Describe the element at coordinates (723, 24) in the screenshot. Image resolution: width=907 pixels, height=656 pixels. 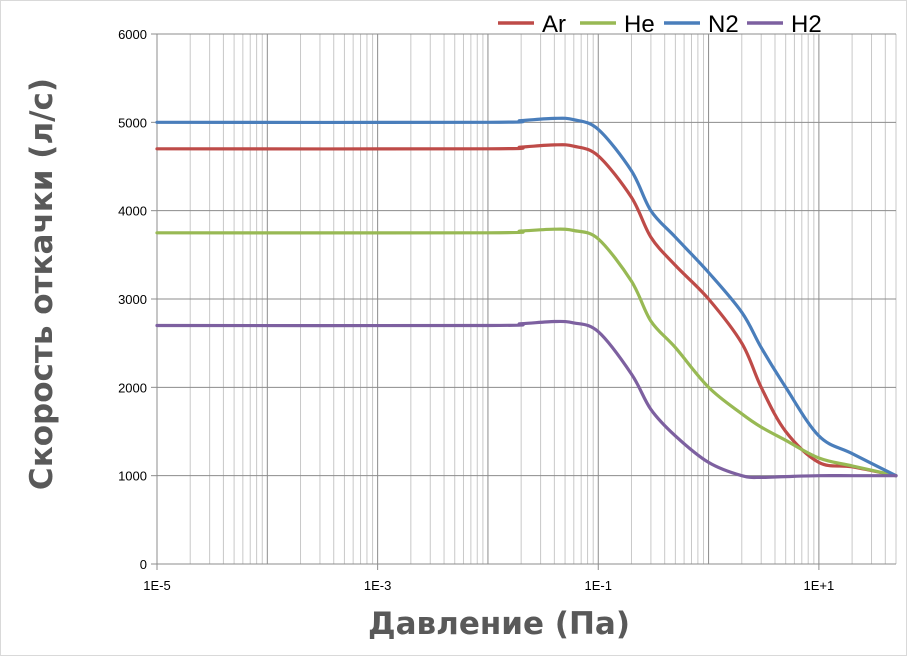
I see `legend-label-n2: N2` at that location.